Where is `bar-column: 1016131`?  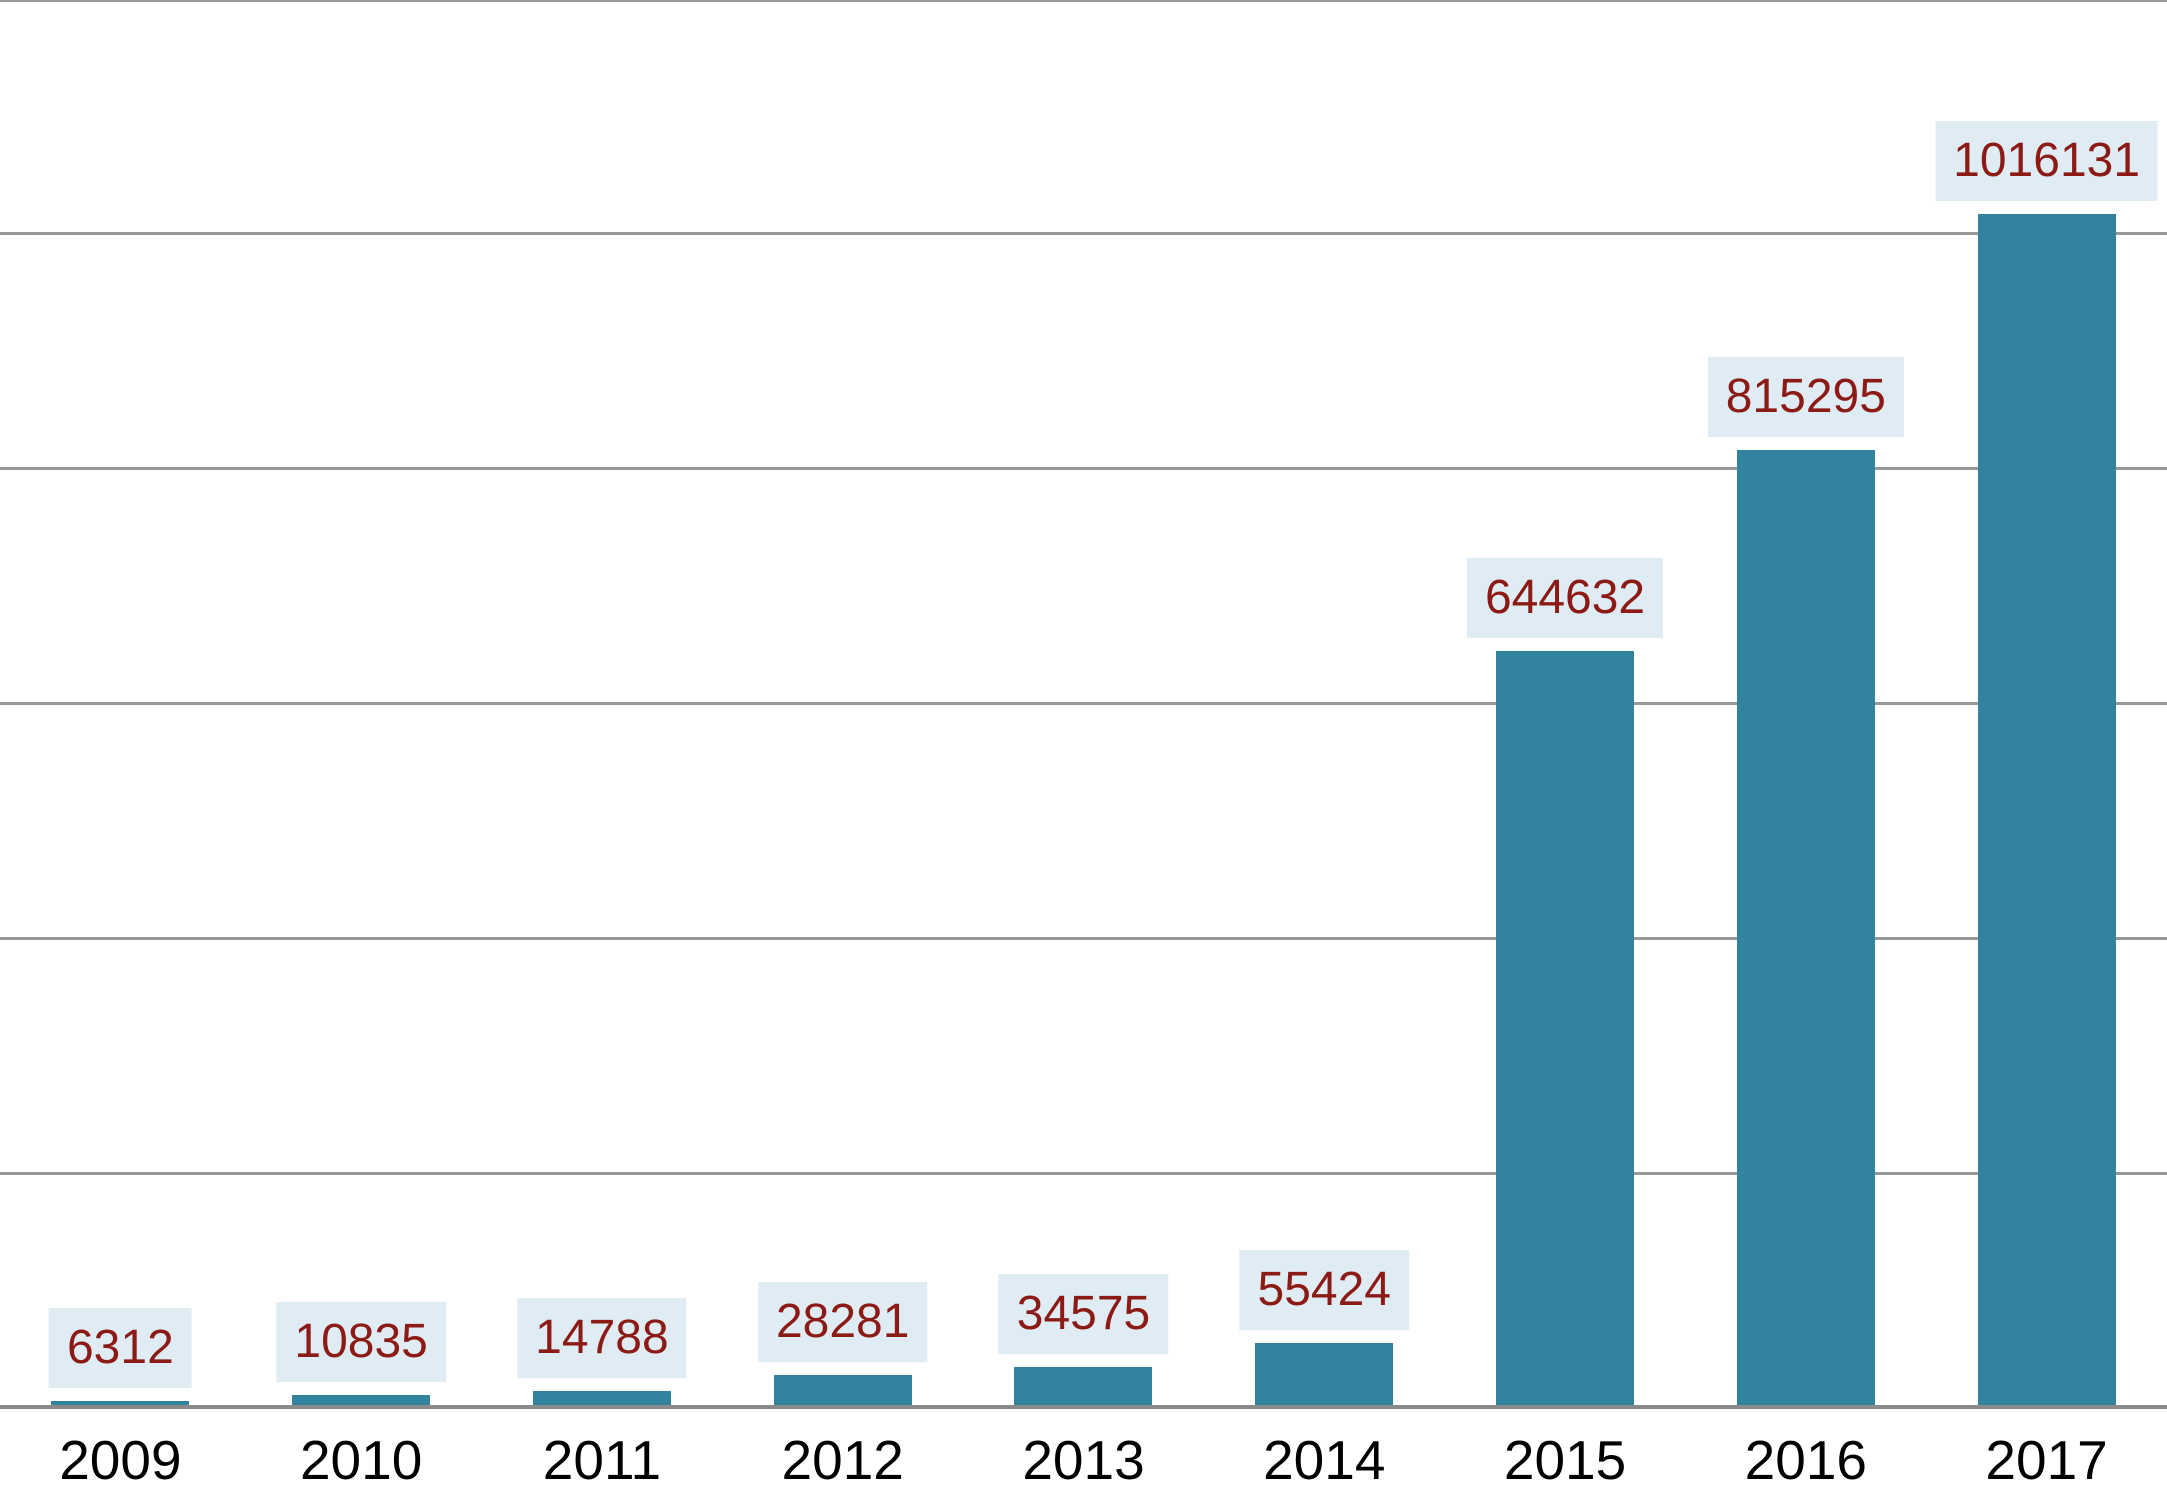
bar-column: 1016131 is located at coordinates (2046, 704).